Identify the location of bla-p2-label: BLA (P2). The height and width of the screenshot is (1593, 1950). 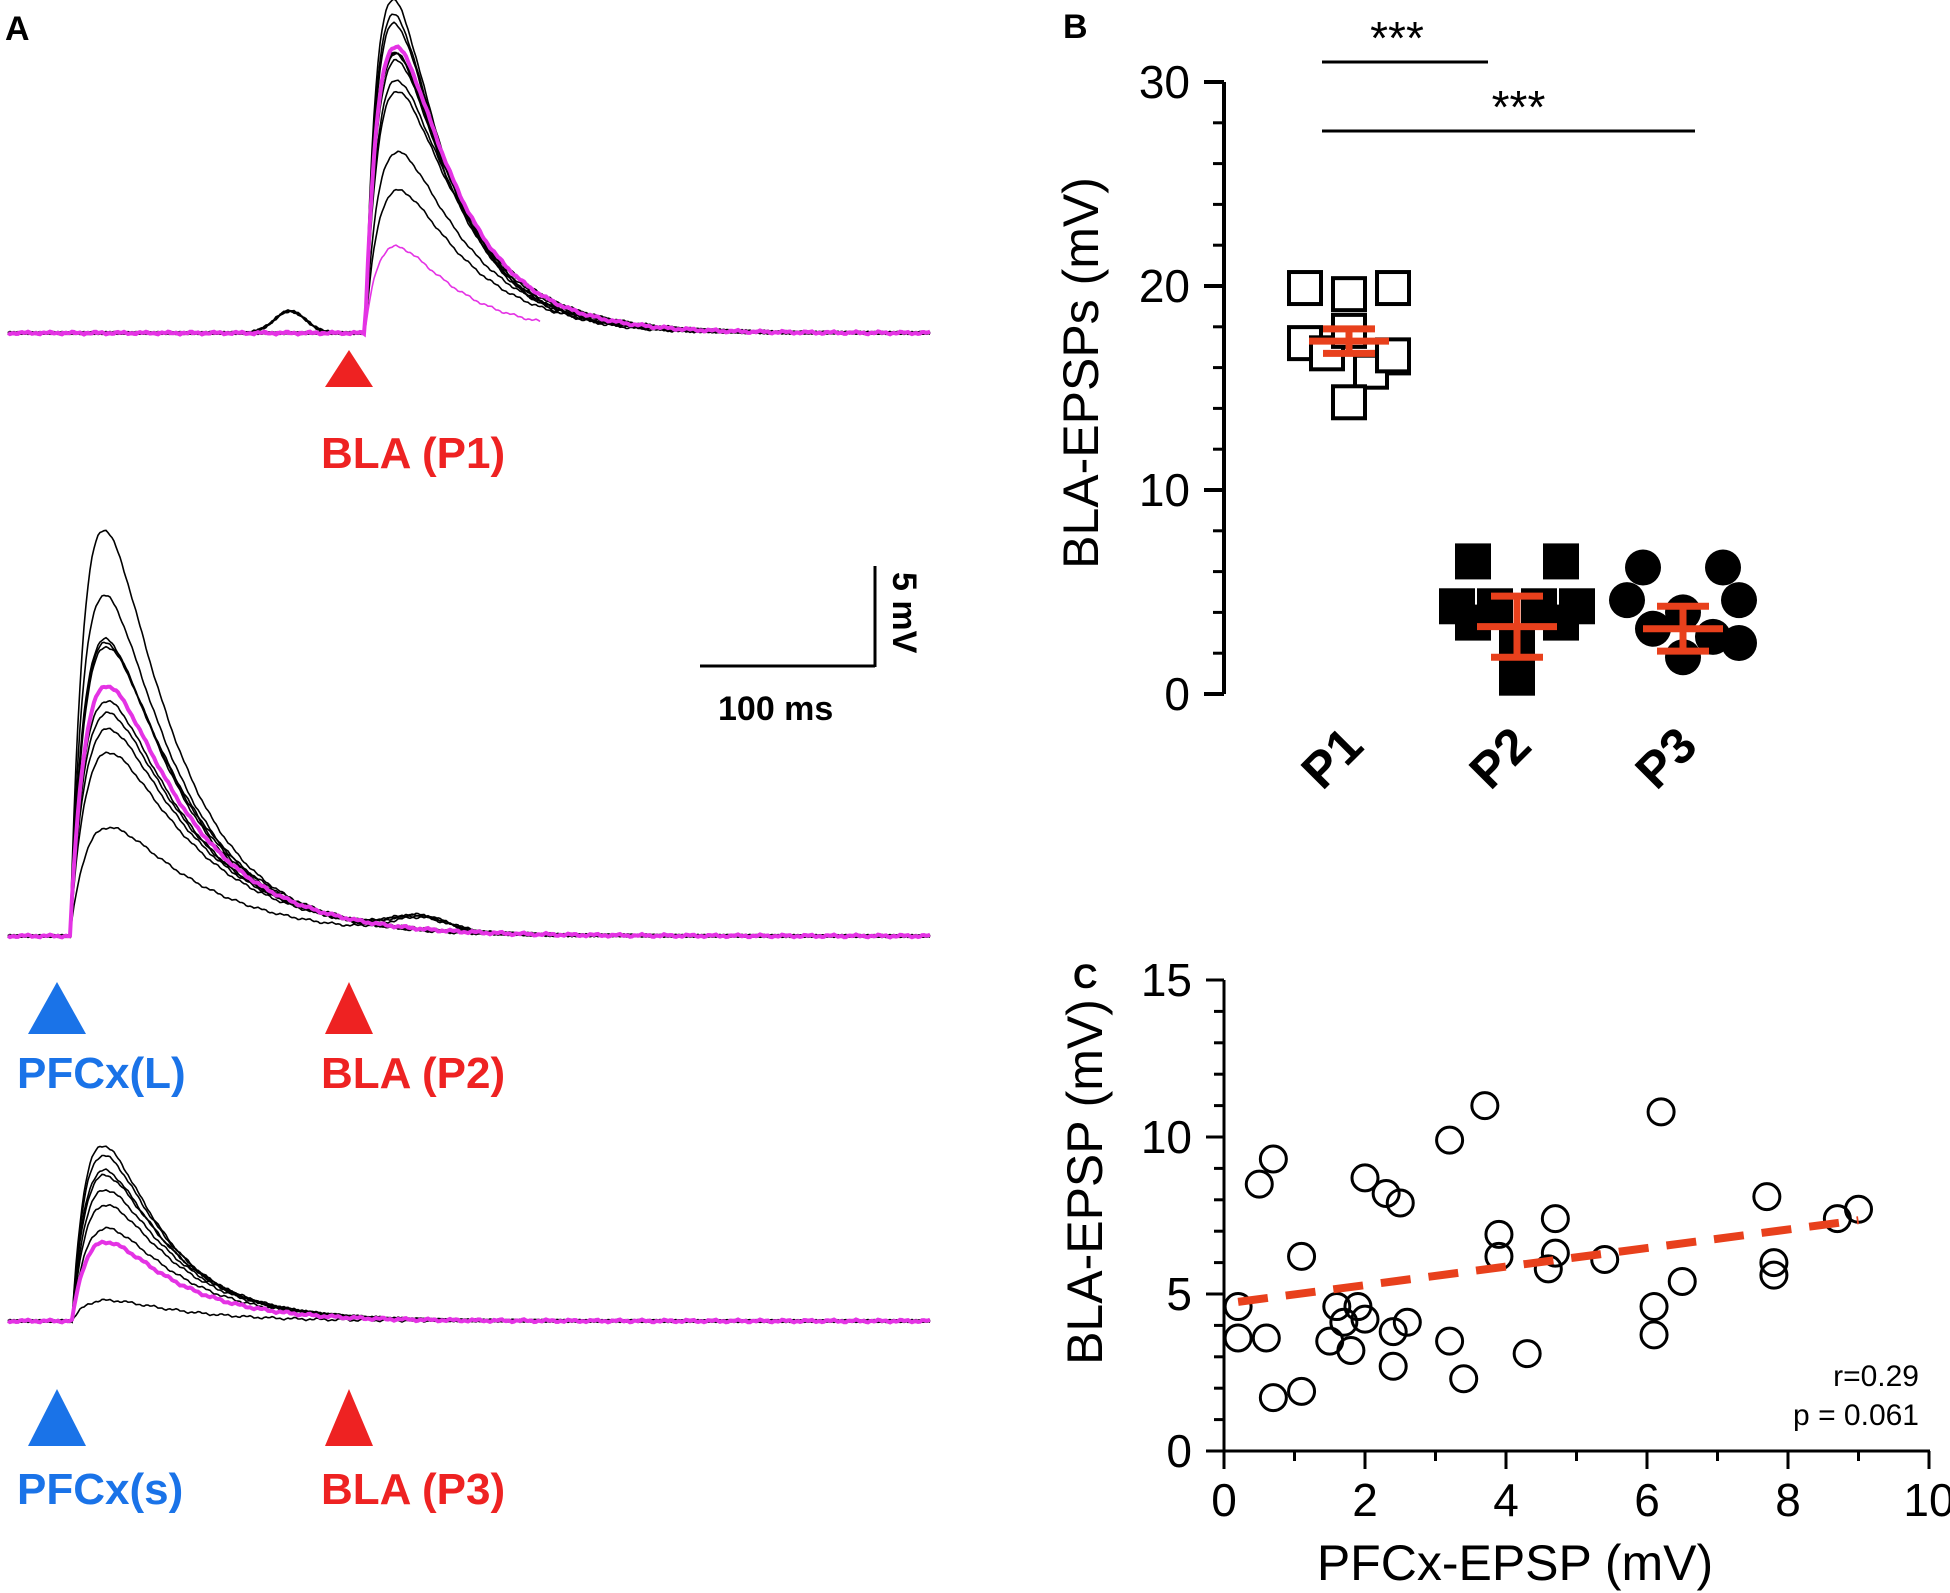
(413, 1073).